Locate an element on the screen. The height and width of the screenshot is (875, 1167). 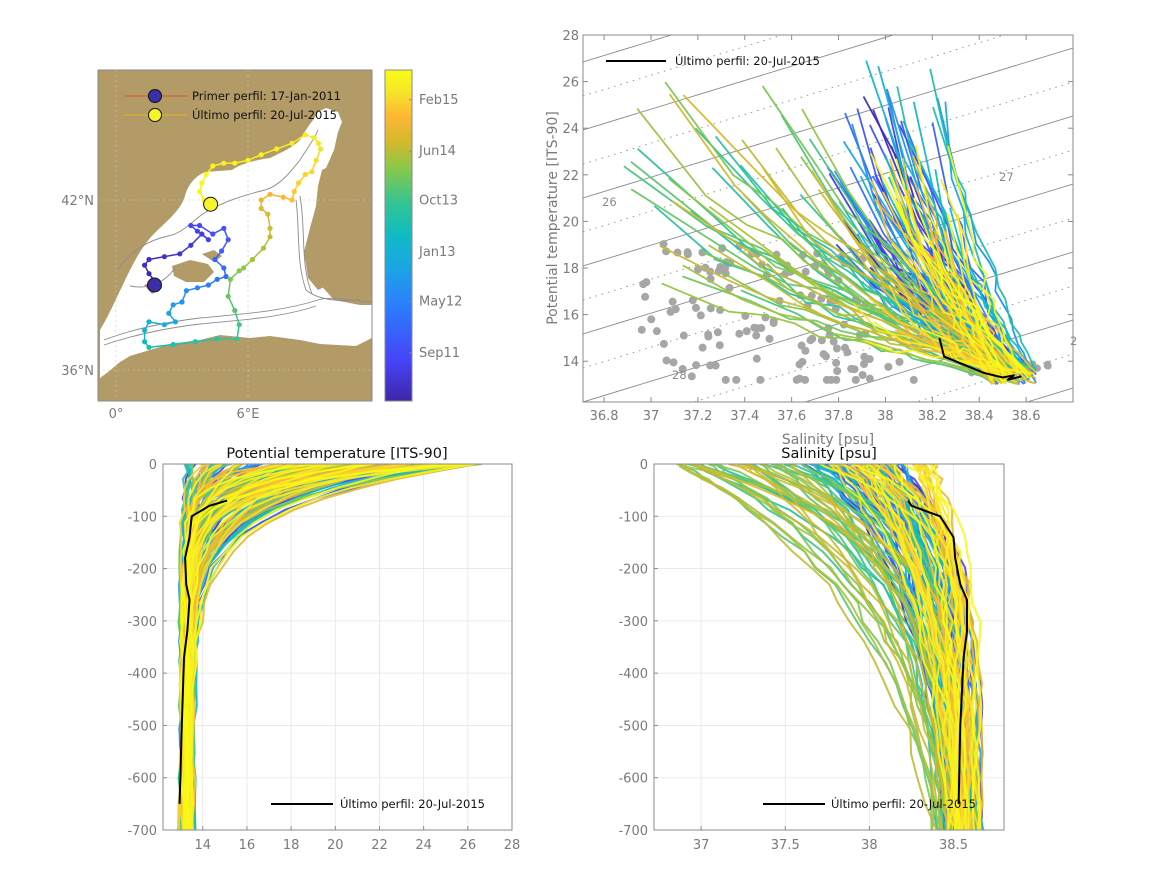
colorbar-tick-label: Oct13 is located at coordinates (438, 201).